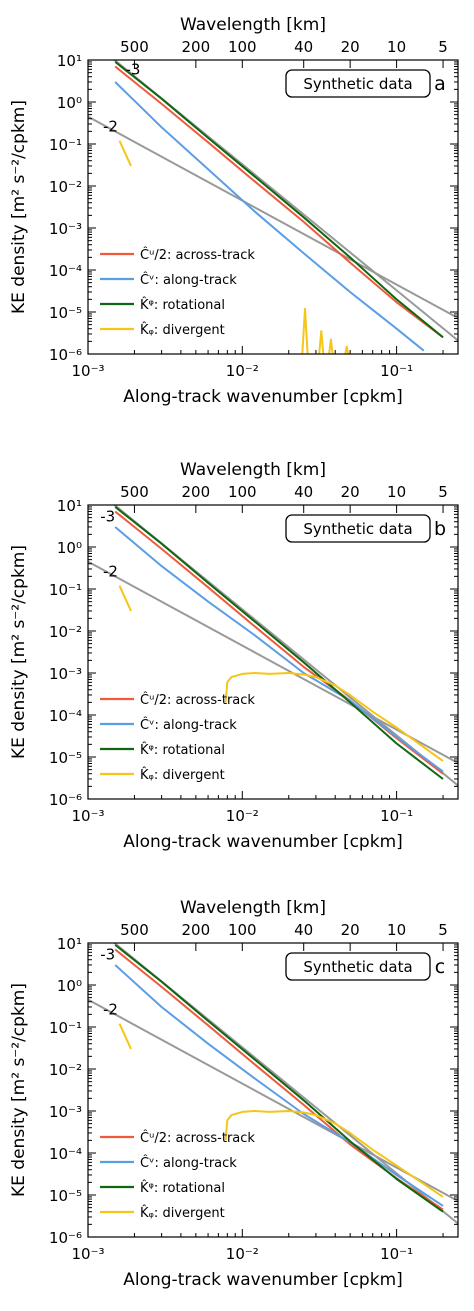 The width and height of the screenshot is (474, 1311). What do you see at coordinates (440, 84) in the screenshot?
I see `panel-letter: a` at bounding box center [440, 84].